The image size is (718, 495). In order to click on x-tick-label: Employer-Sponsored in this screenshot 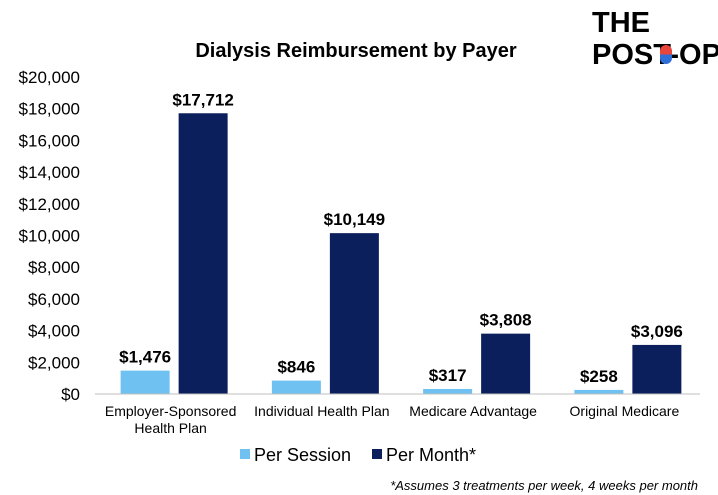, I will do `click(171, 411)`.